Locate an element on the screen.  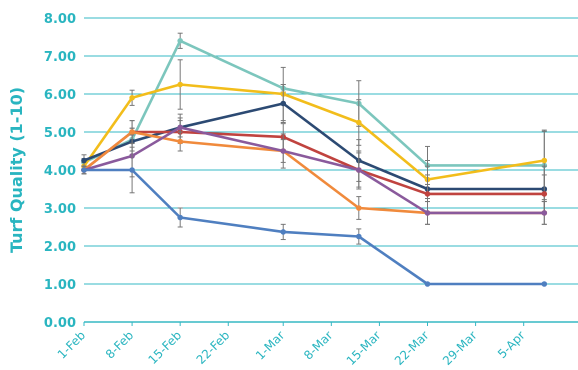
series-line is located at coordinates (314, 163).